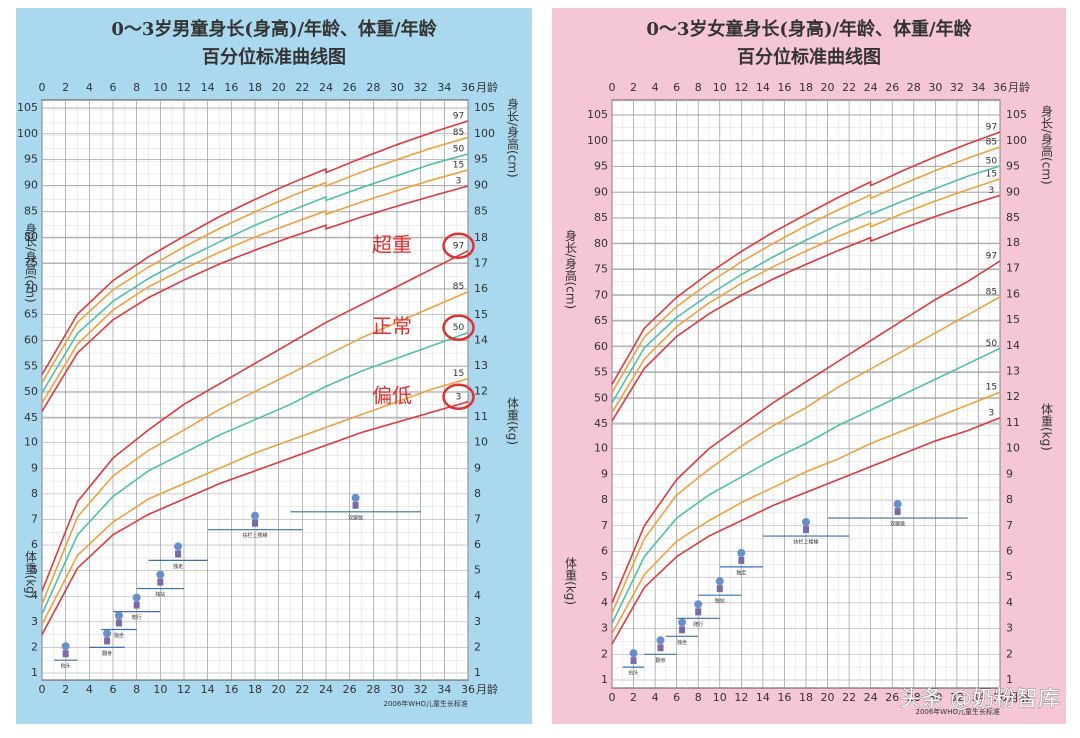 The height and width of the screenshot is (738, 1080). I want to click on x-tick-label: 22, so click(302, 689).